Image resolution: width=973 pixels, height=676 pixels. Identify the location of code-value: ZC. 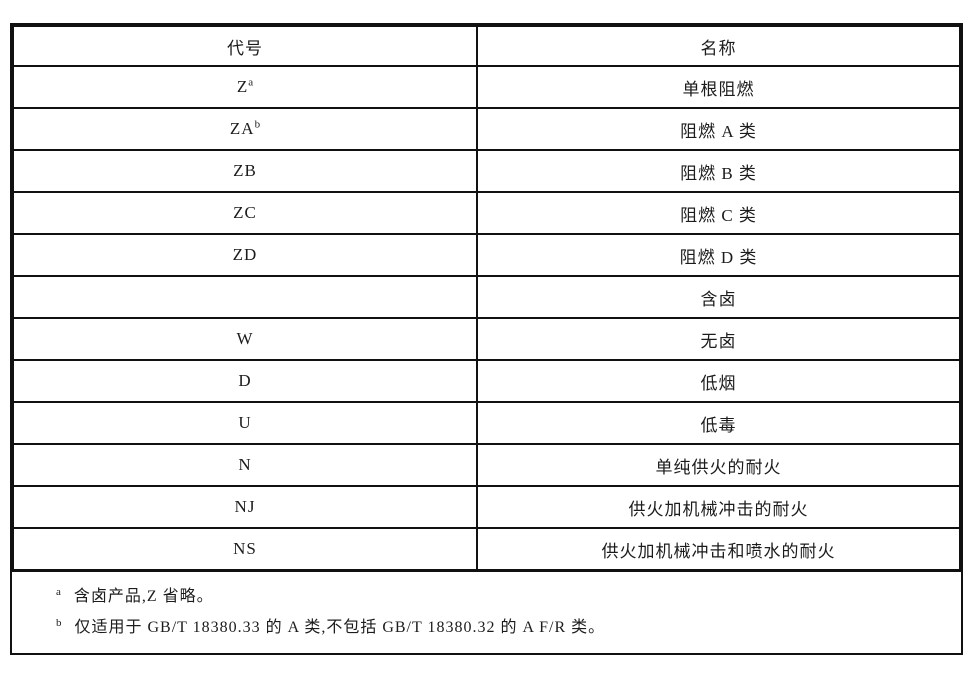
(245, 212).